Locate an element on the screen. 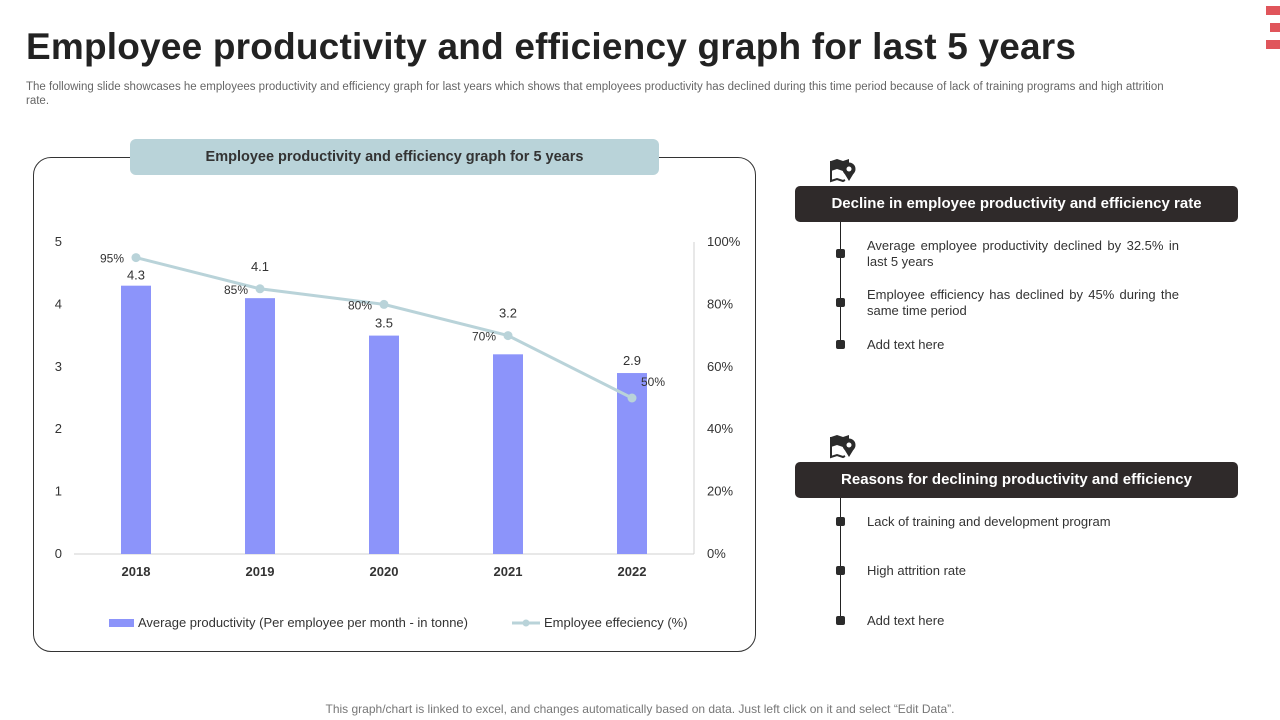 The image size is (1280, 720). y-left-tick-label: 5 is located at coordinates (58, 241).